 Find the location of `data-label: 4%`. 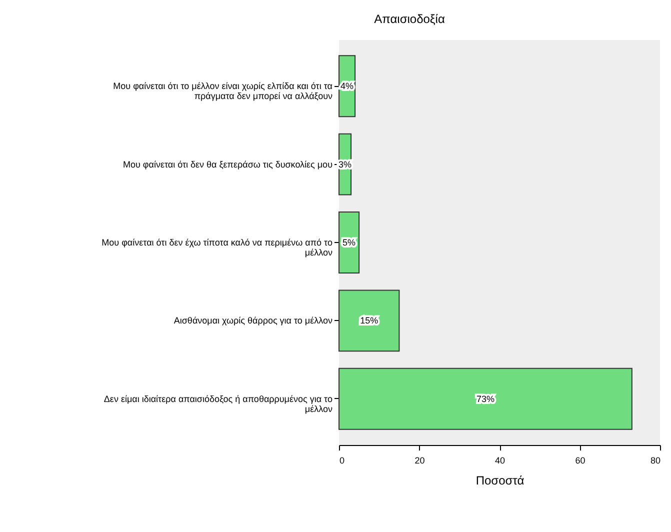

data-label: 4% is located at coordinates (347, 86).